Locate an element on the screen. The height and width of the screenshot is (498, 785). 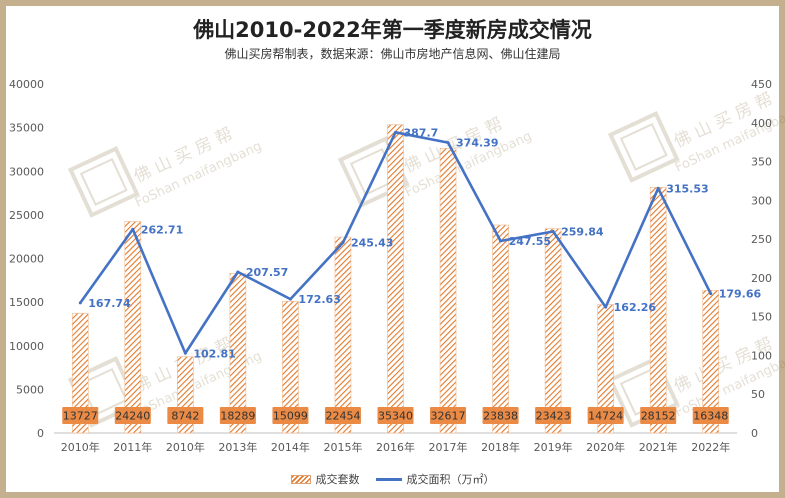
y-right-tick-label: 50 is located at coordinates (758, 394).